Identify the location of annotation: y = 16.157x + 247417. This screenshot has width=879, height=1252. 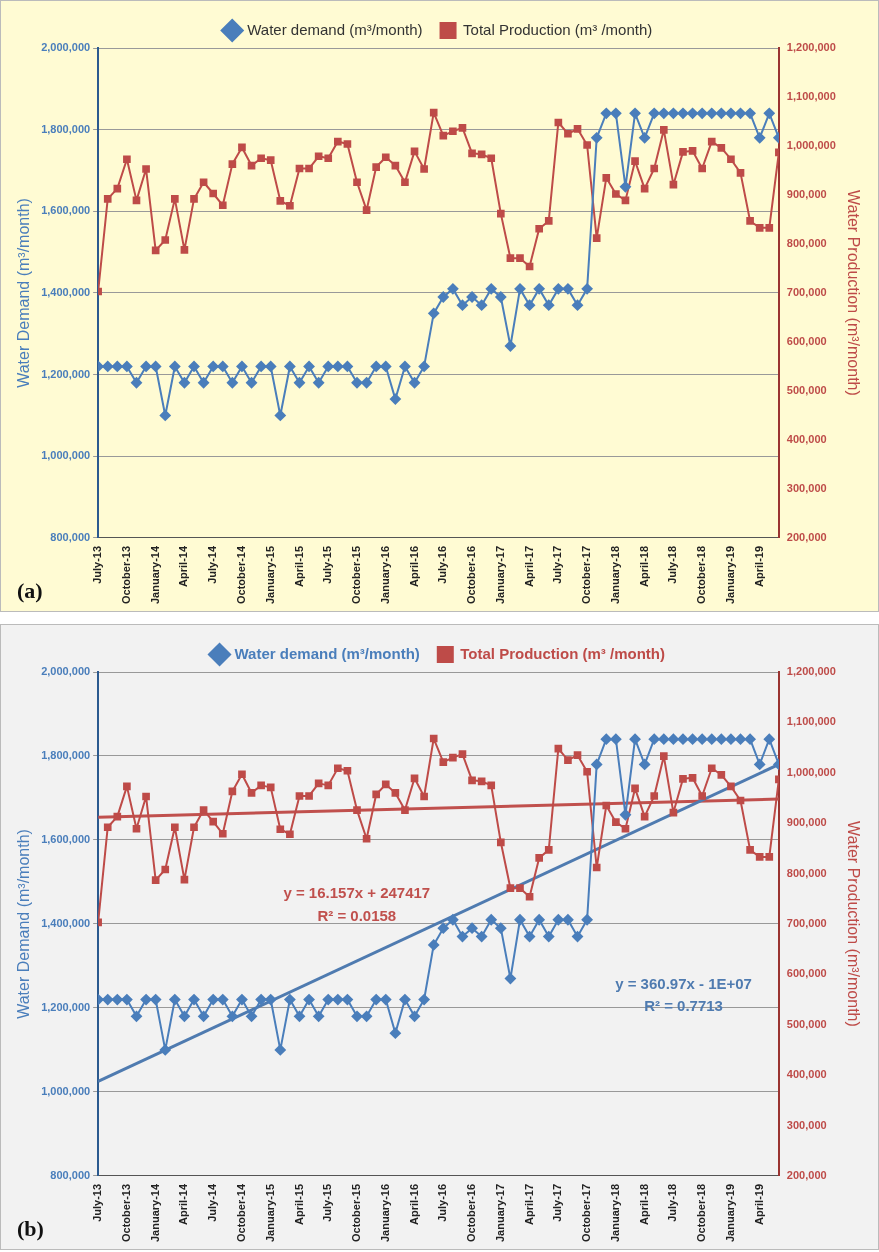
(357, 892).